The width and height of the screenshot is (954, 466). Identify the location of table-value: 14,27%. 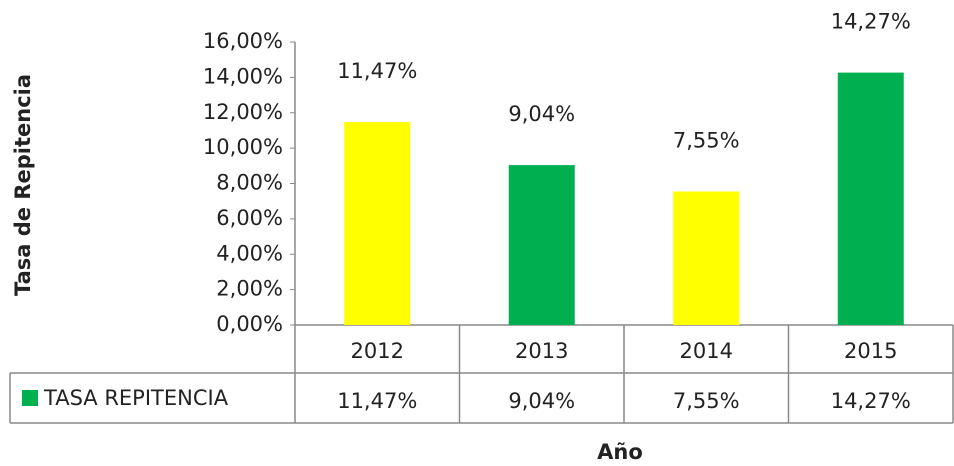
(871, 401).